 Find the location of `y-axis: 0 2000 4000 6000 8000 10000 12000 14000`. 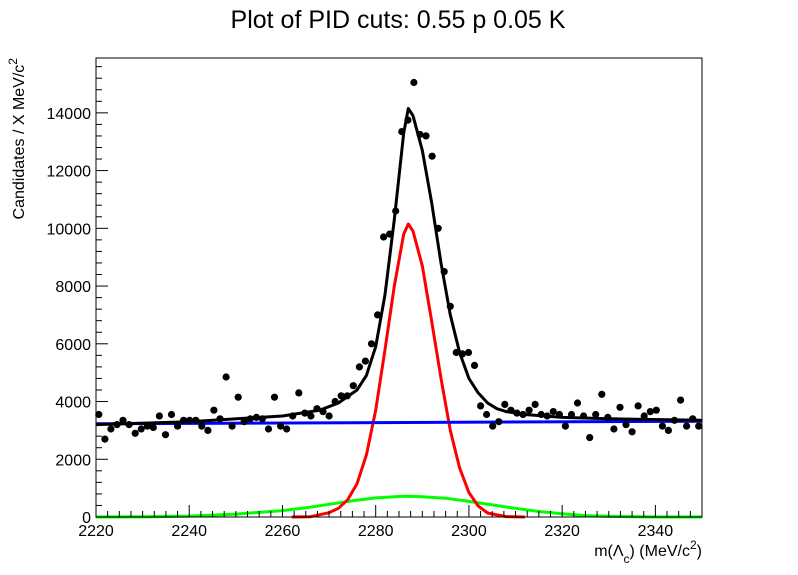

y-axis: 0 2000 4000 6000 8000 10000 12000 14000 is located at coordinates (77, 296).